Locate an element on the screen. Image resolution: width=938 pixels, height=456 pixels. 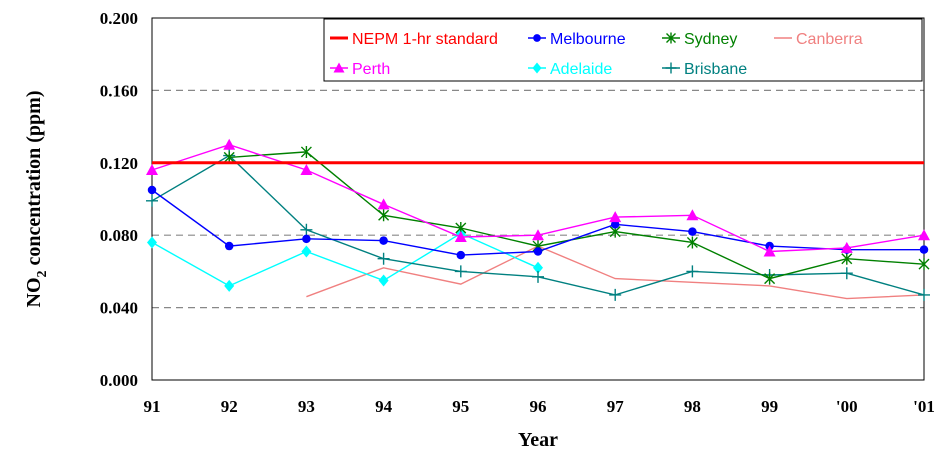
legend-label: Melbourne is located at coordinates (588, 39).